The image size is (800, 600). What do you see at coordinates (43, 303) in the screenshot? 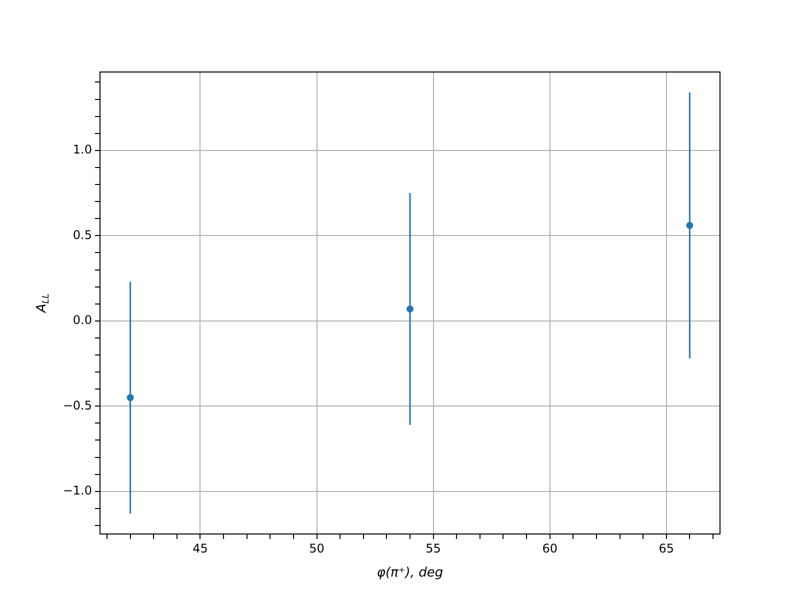
I see `y-axis-title: ALL` at bounding box center [43, 303].